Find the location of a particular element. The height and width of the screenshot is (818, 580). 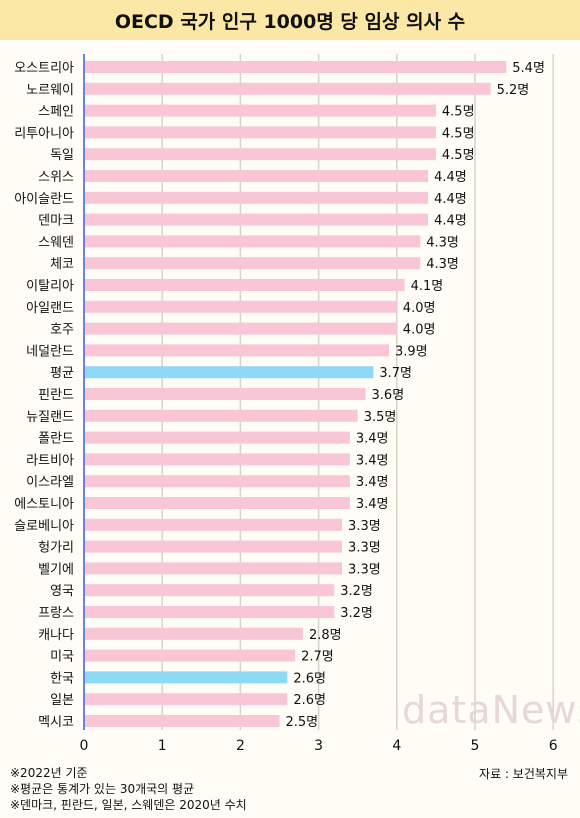

category-label: 일본 is located at coordinates (62, 700).